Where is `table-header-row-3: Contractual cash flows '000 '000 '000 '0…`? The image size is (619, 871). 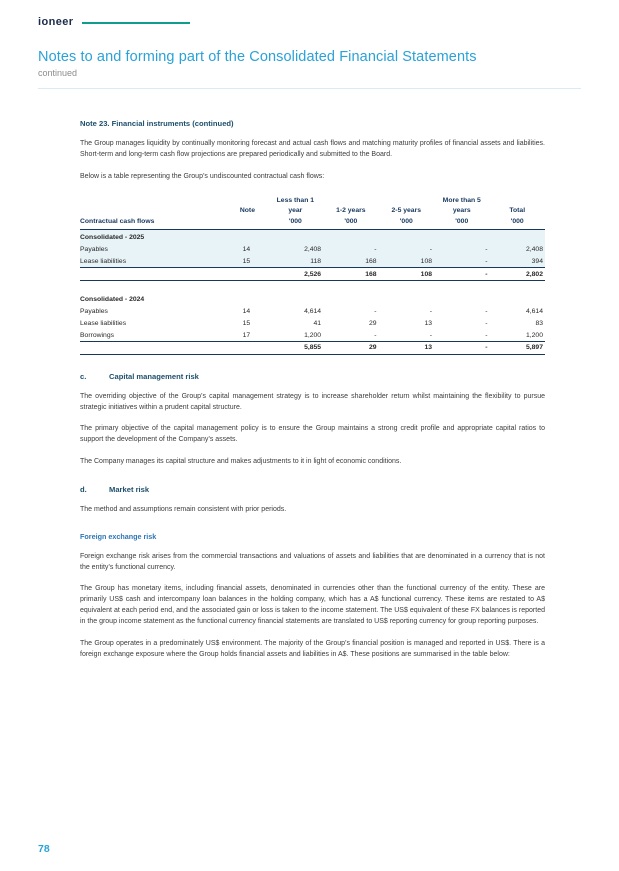 table-header-row-3: Contractual cash flows '000 '000 '000 '0… is located at coordinates (312, 223).